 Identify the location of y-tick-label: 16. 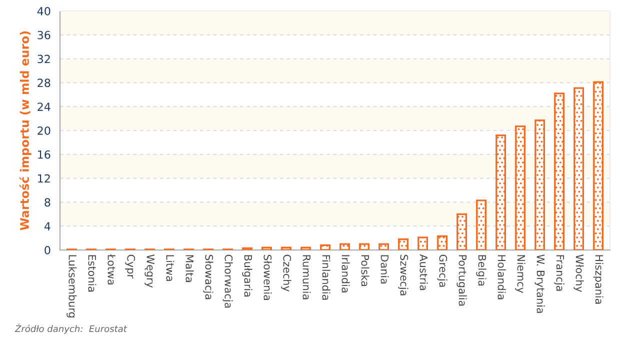
(44, 154).